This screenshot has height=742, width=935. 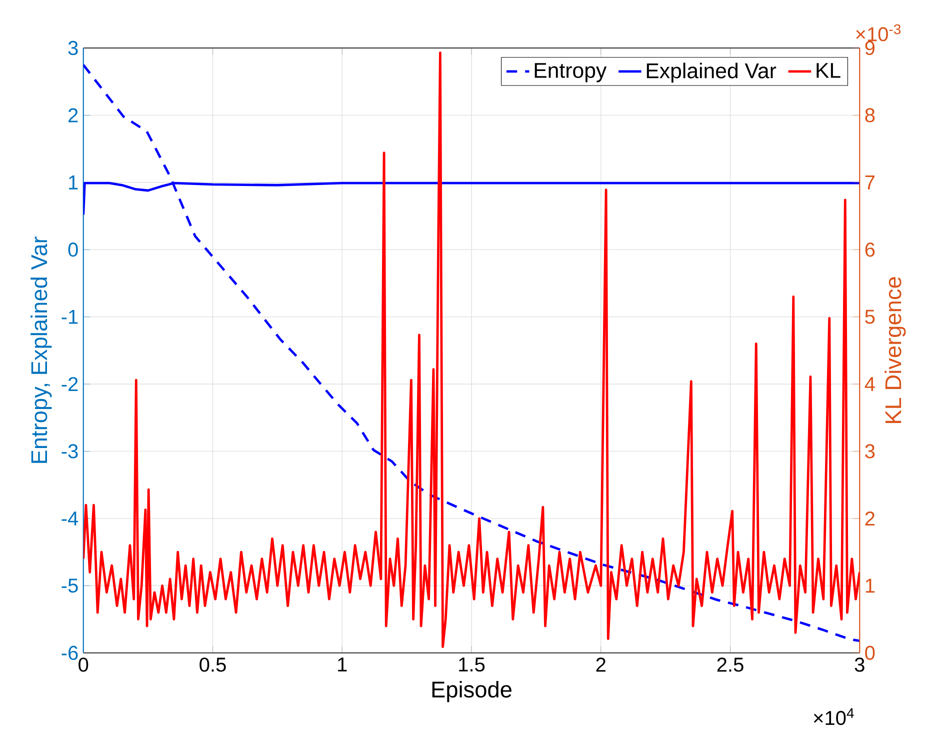 I want to click on y-tick-label: 2, so click(x=73, y=115).